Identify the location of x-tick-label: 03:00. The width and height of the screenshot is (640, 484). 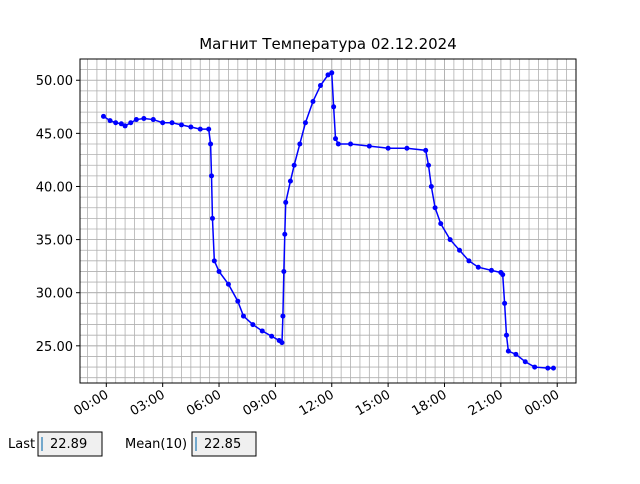
(148, 403).